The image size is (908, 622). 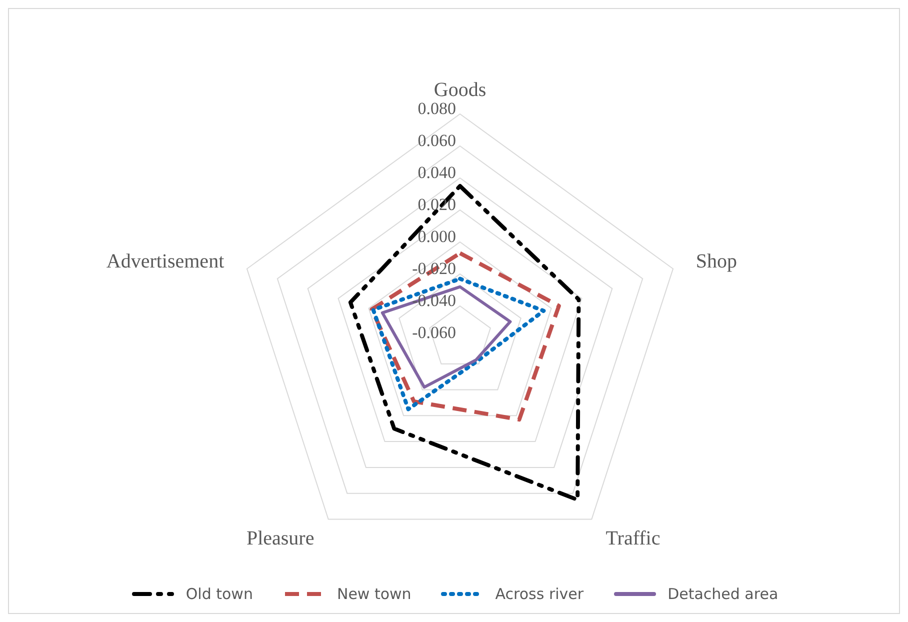 I want to click on y-tick-label: -0.040, so click(x=434, y=300).